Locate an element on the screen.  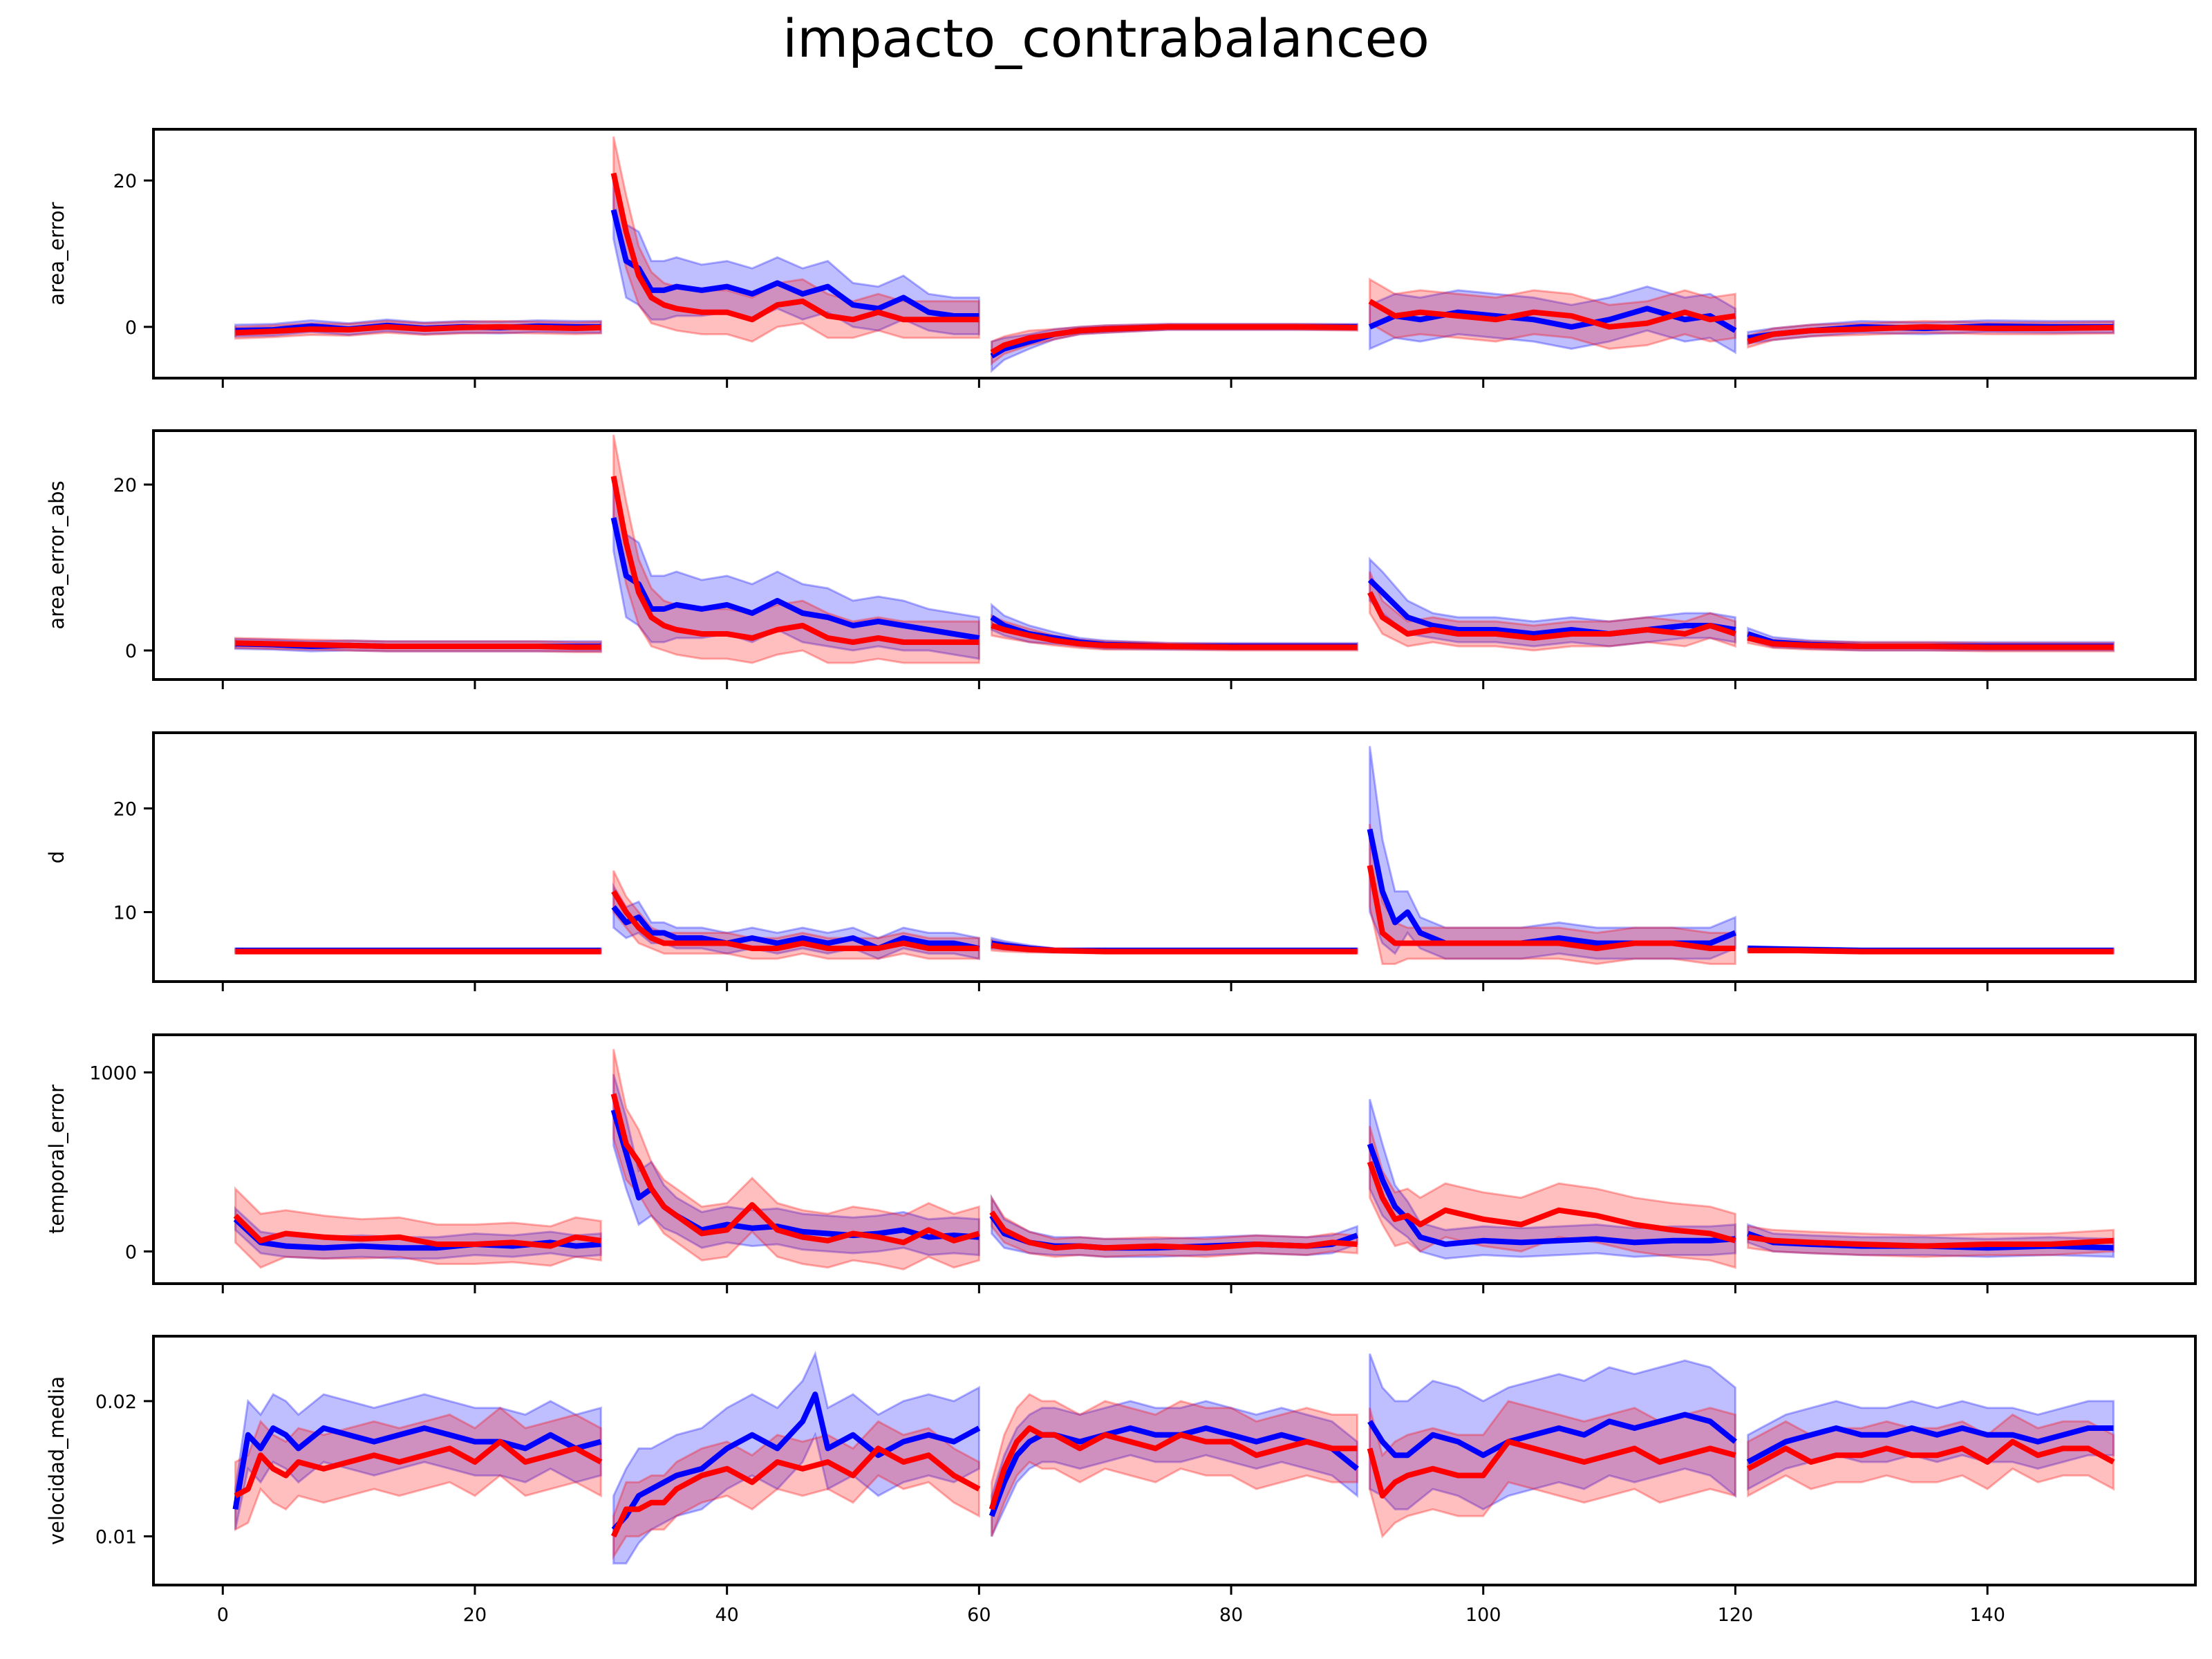
y-axis-label: area_error is located at coordinates (56, 253).